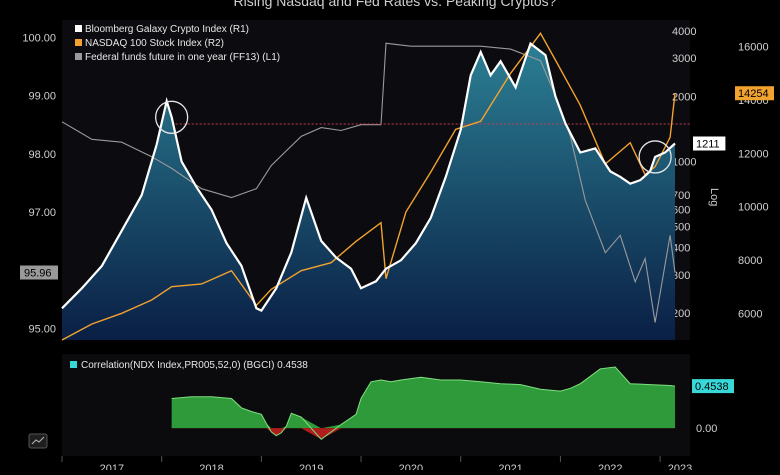 The image size is (780, 475). What do you see at coordinates (684, 32) in the screenshot?
I see `right1-axis-tick-label: 4000` at bounding box center [684, 32].